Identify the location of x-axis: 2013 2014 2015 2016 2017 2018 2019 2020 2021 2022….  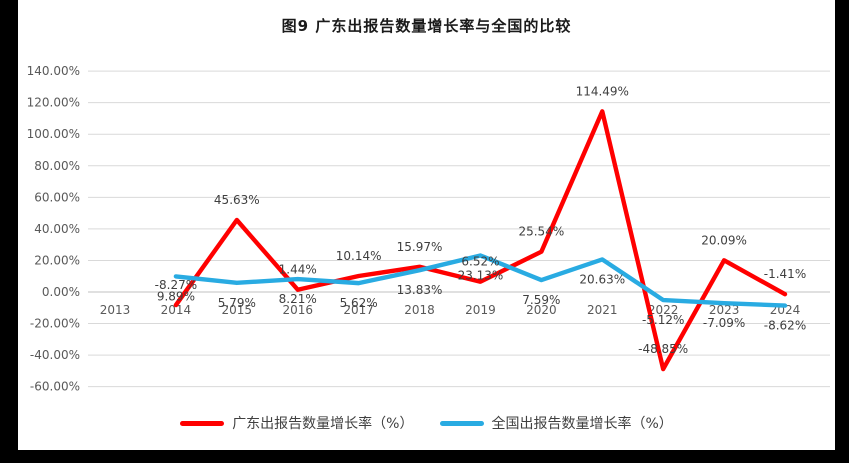
(450, 310).